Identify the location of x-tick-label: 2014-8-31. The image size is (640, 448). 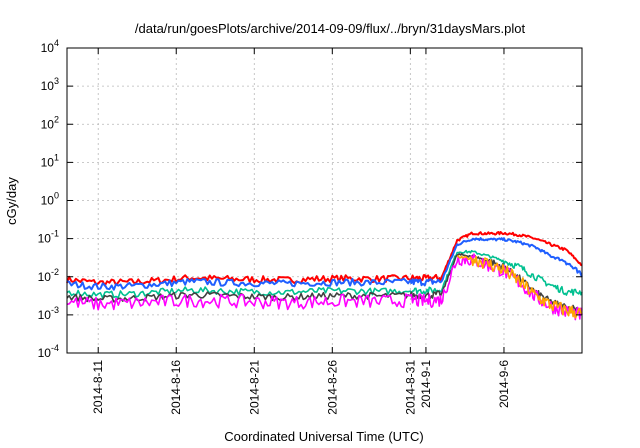
(410, 387).